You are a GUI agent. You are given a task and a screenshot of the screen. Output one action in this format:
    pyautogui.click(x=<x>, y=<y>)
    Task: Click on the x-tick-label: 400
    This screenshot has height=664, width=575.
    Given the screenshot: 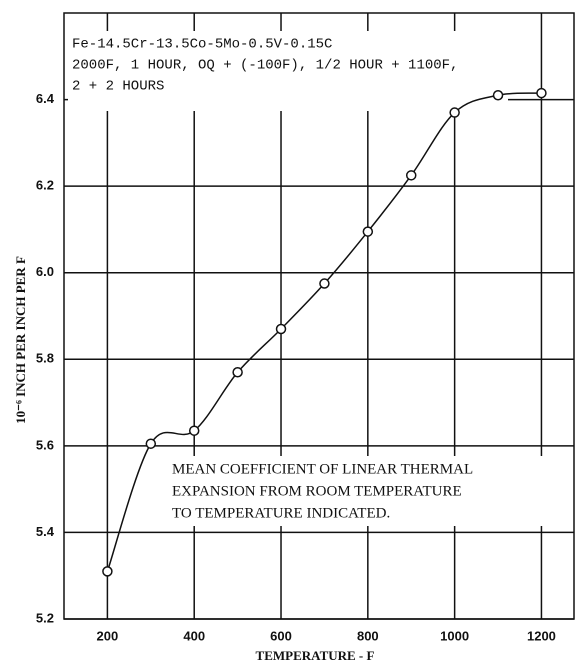 What is the action you would take?
    pyautogui.click(x=194, y=635)
    